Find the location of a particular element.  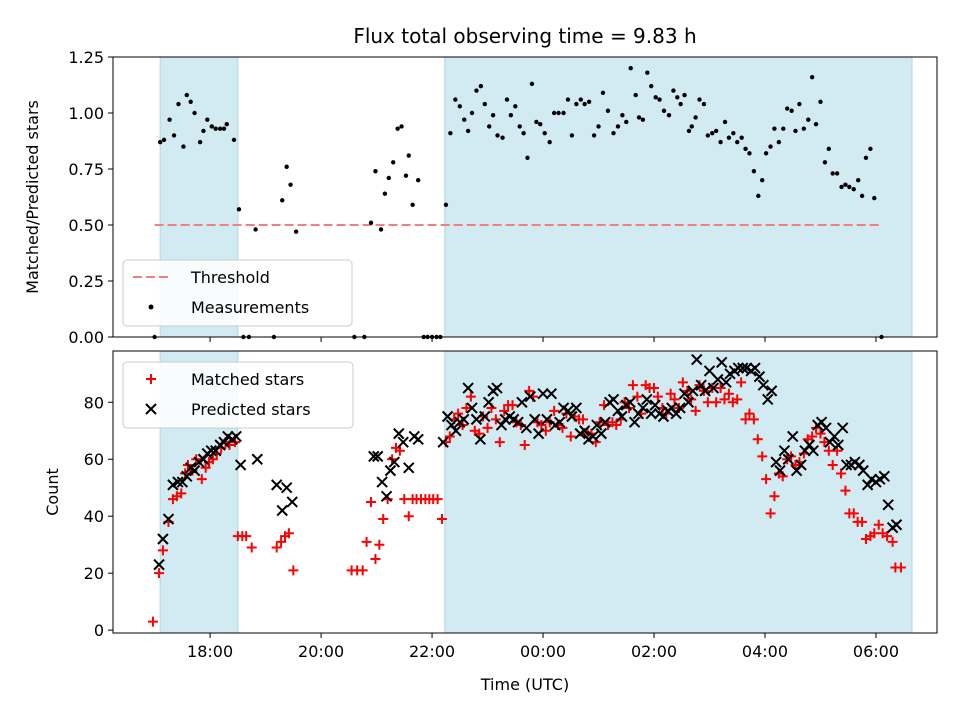

y-tick-label: 0.00 is located at coordinates (86, 337).